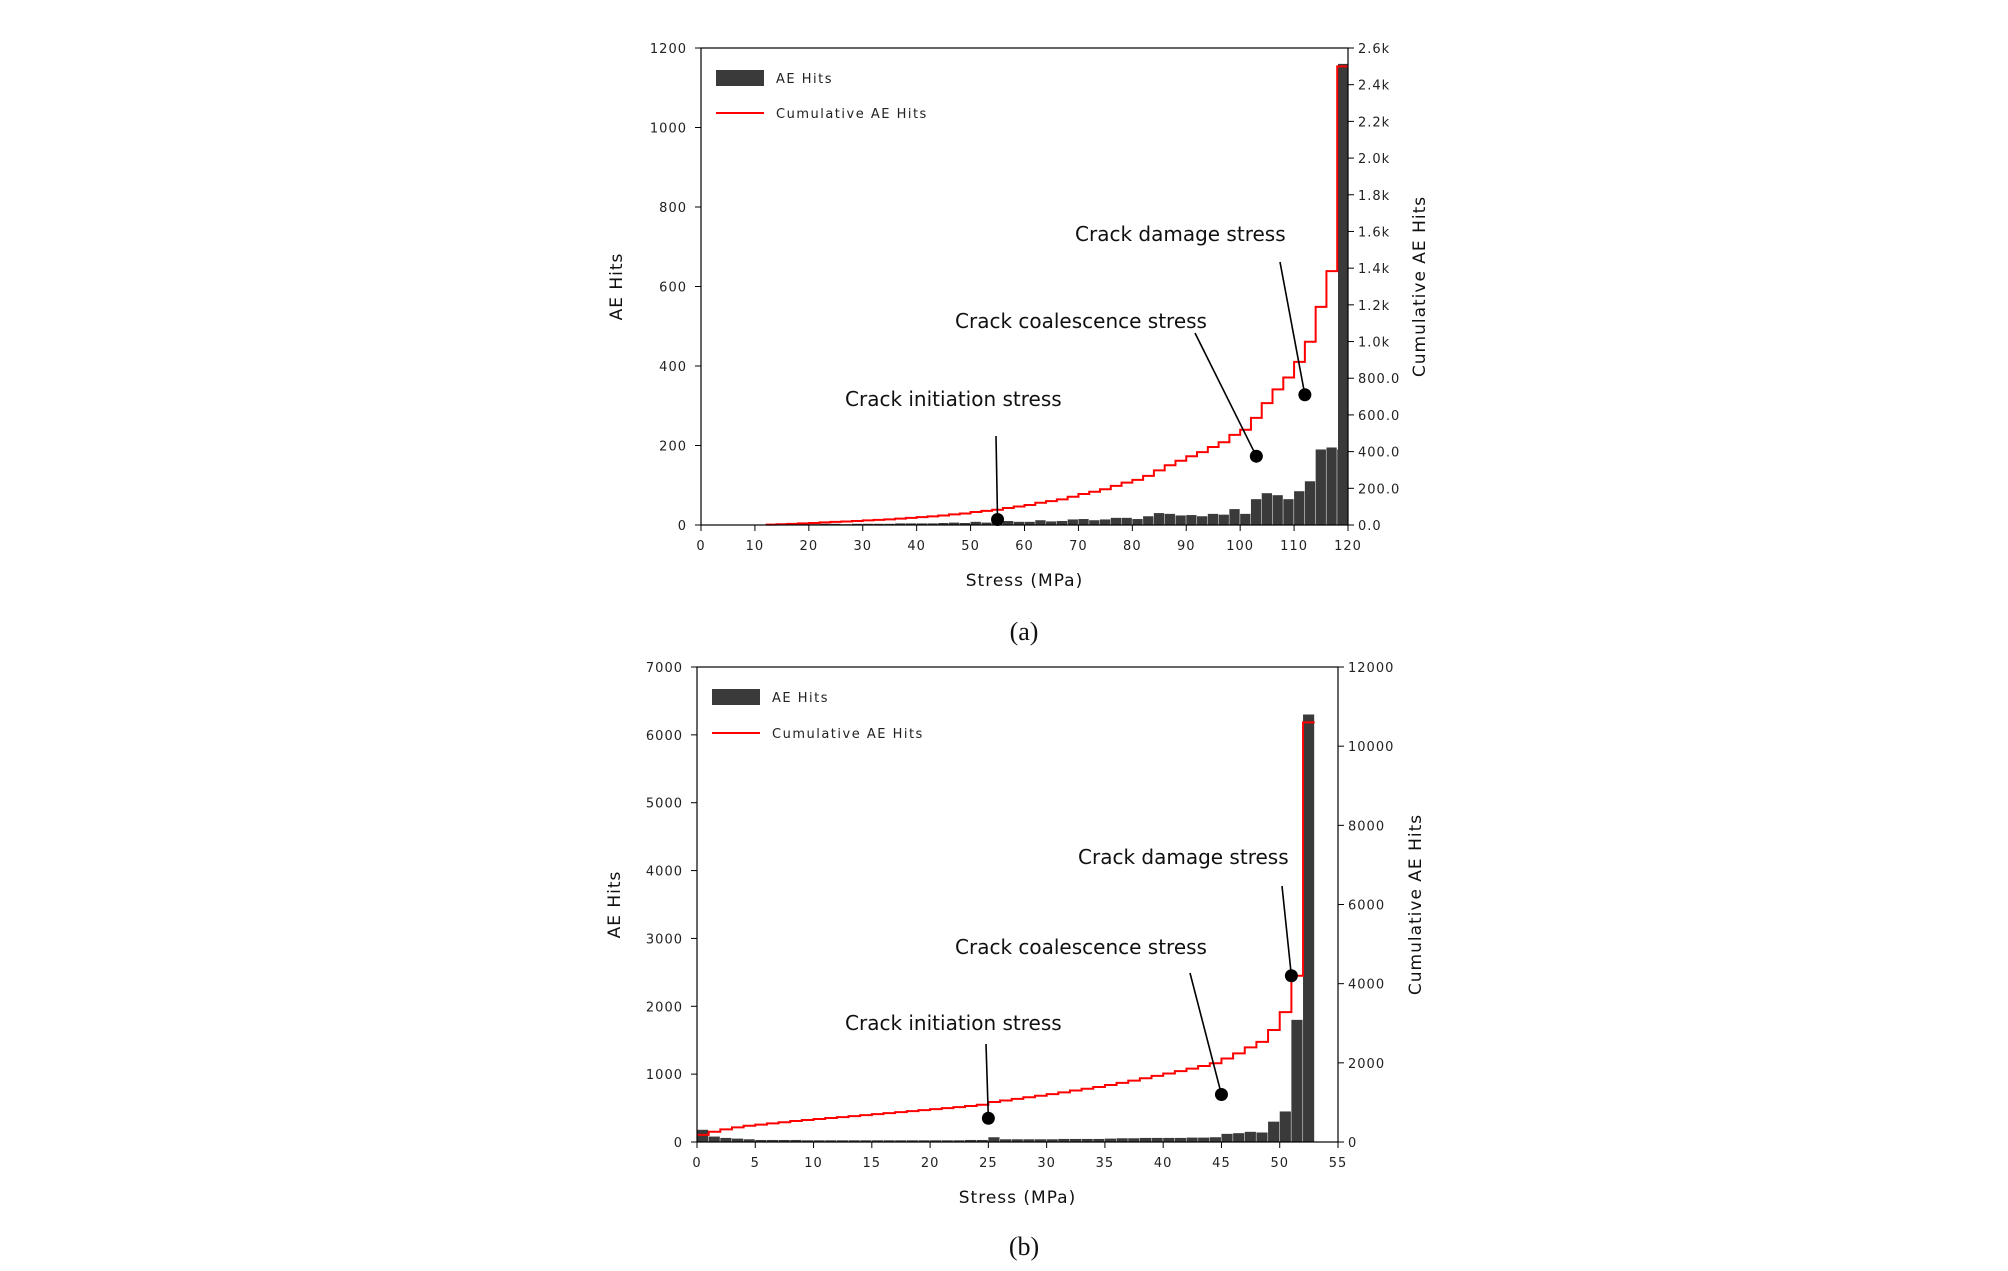  What do you see at coordinates (664, 872) in the screenshot?
I see `y-tick-label: 4000` at bounding box center [664, 872].